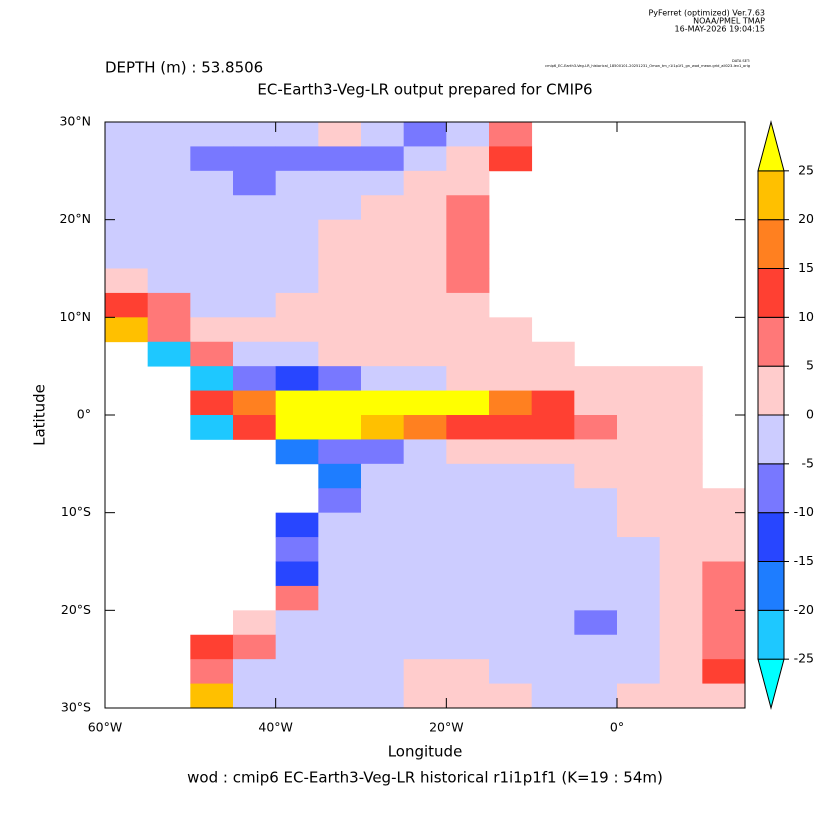 The image size is (832, 832). What do you see at coordinates (804, 560) in the screenshot?
I see `colorbar-label: -15` at bounding box center [804, 560].